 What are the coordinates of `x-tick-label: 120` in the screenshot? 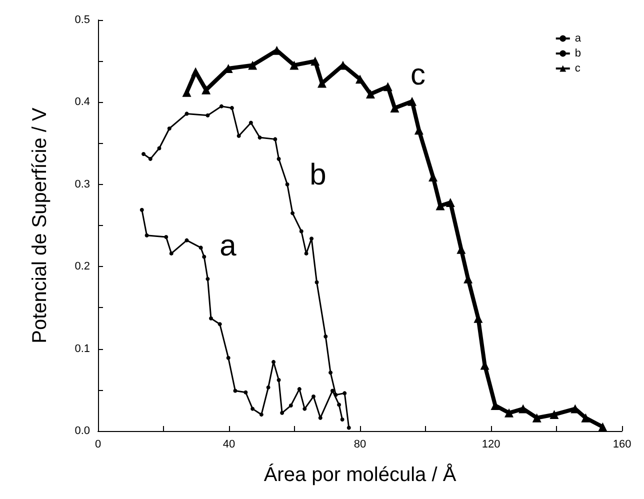 It's located at (491, 444).